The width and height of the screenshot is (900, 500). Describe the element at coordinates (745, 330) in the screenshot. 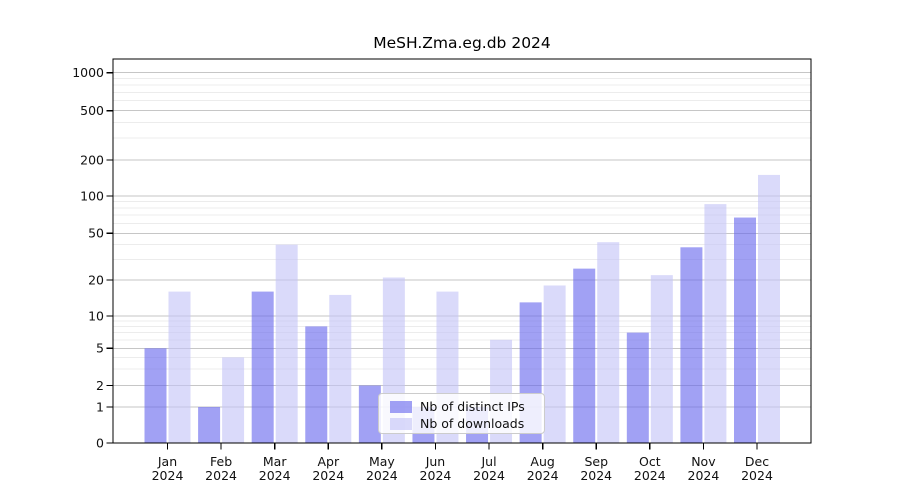

I see `bar-nb-of-distinct-ips-dec-2024` at that location.